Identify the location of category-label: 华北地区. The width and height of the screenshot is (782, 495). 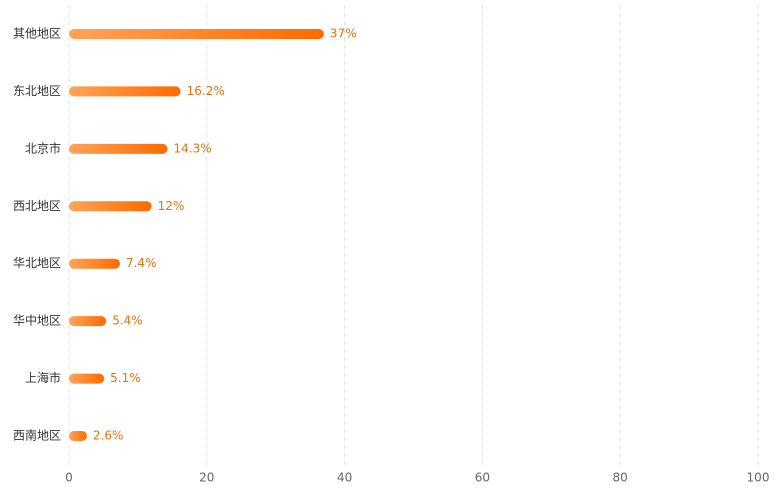
(37, 263).